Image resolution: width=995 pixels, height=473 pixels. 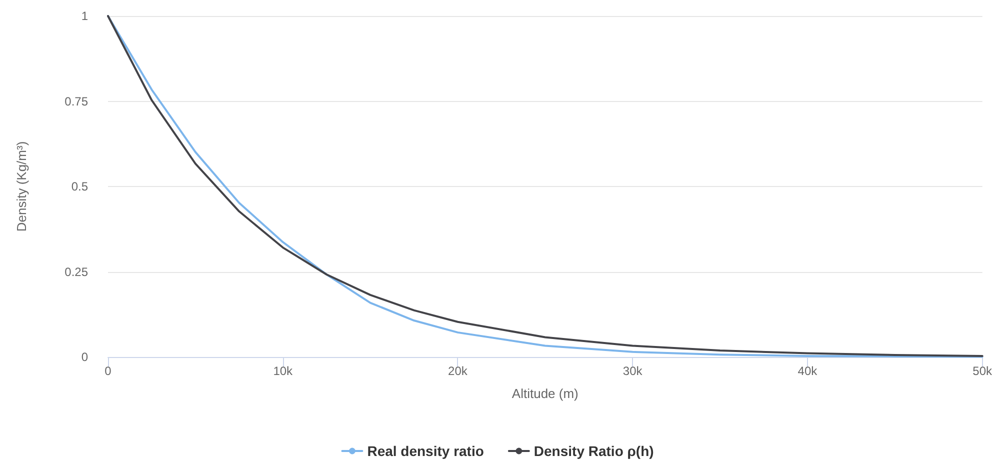 What do you see at coordinates (458, 371) in the screenshot?
I see `x-tick-label: 20k` at bounding box center [458, 371].